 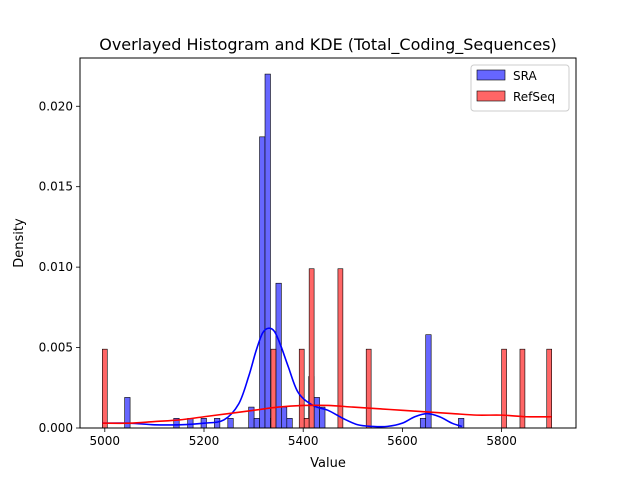 I want to click on legend-label-sra: SRA, so click(x=525, y=76).